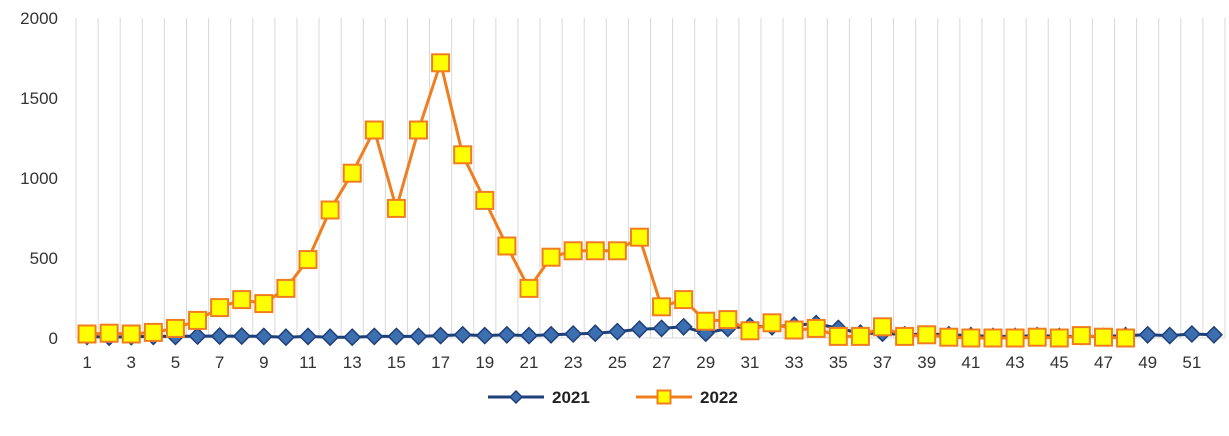 This screenshot has height=436, width=1229. I want to click on x-tick-label: 9, so click(263, 362).